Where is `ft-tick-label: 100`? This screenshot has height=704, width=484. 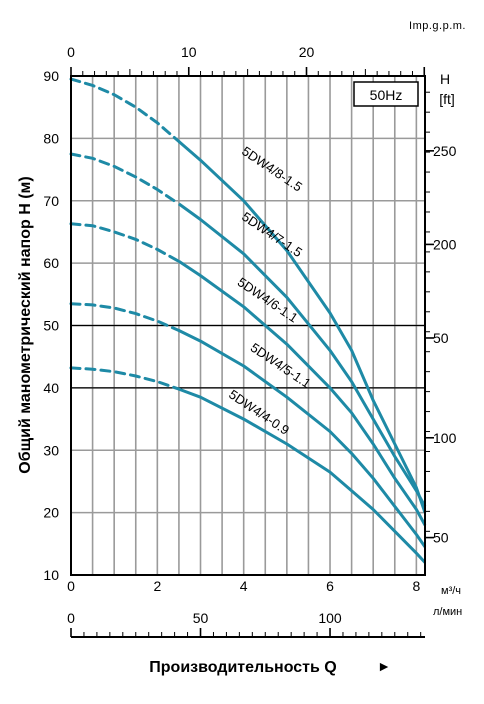 ft-tick-label: 100 is located at coordinates (445, 438).